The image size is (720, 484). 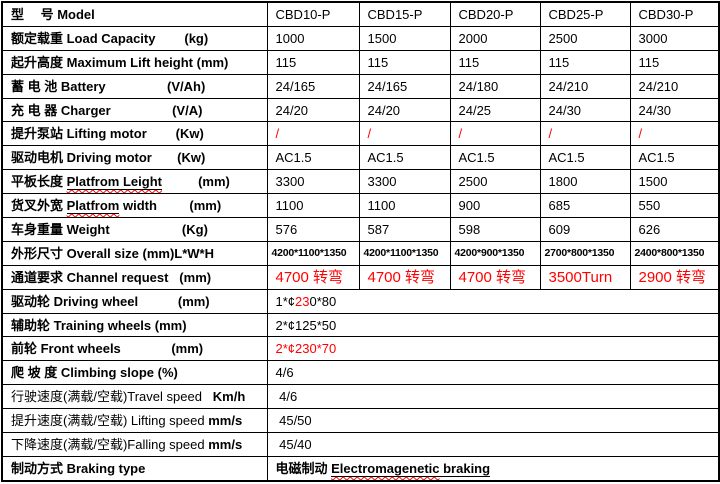 What do you see at coordinates (134, 14) in the screenshot?
I see `row-label-model: 型 号 Model` at bounding box center [134, 14].